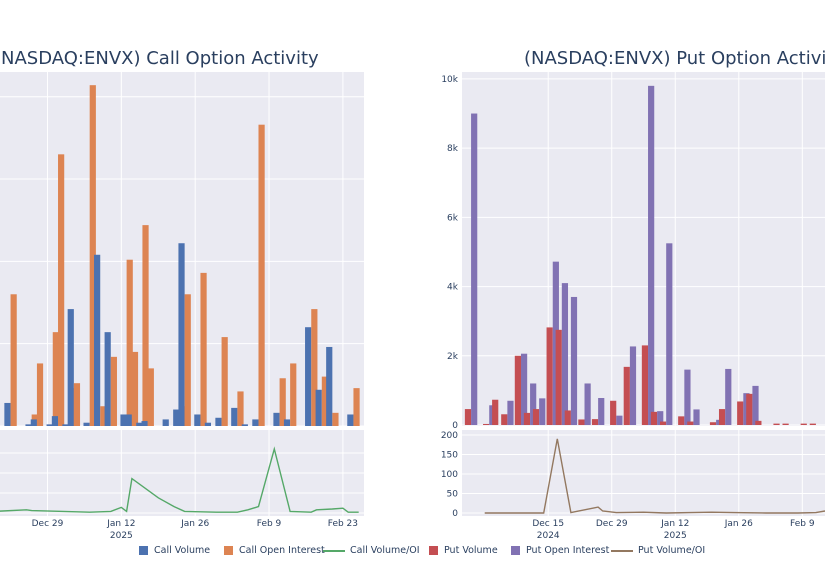  Describe the element at coordinates (453, 494) in the screenshot. I see `put-ratio-y-tick-label: 50` at that location.